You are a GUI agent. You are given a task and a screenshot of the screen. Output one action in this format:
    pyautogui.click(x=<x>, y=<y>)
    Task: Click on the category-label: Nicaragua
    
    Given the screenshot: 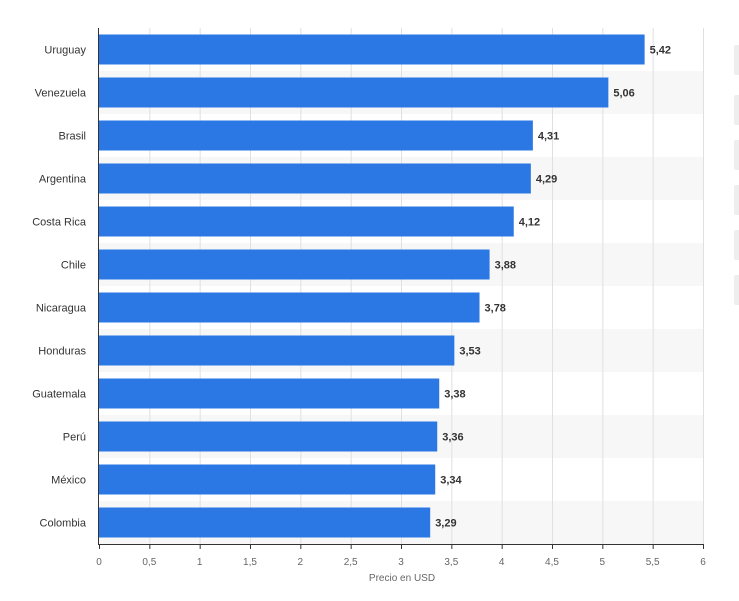 What is the action you would take?
    pyautogui.click(x=61, y=309)
    